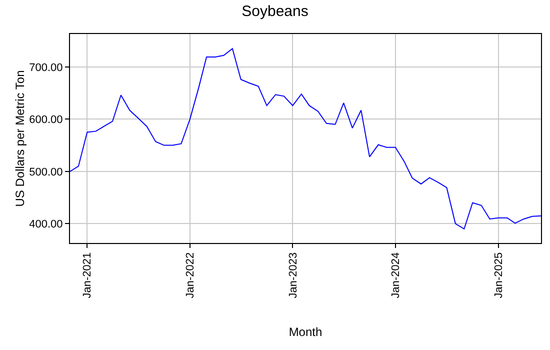 The height and width of the screenshot is (350, 550). I want to click on y-tick-label: 400.00, so click(46, 224).